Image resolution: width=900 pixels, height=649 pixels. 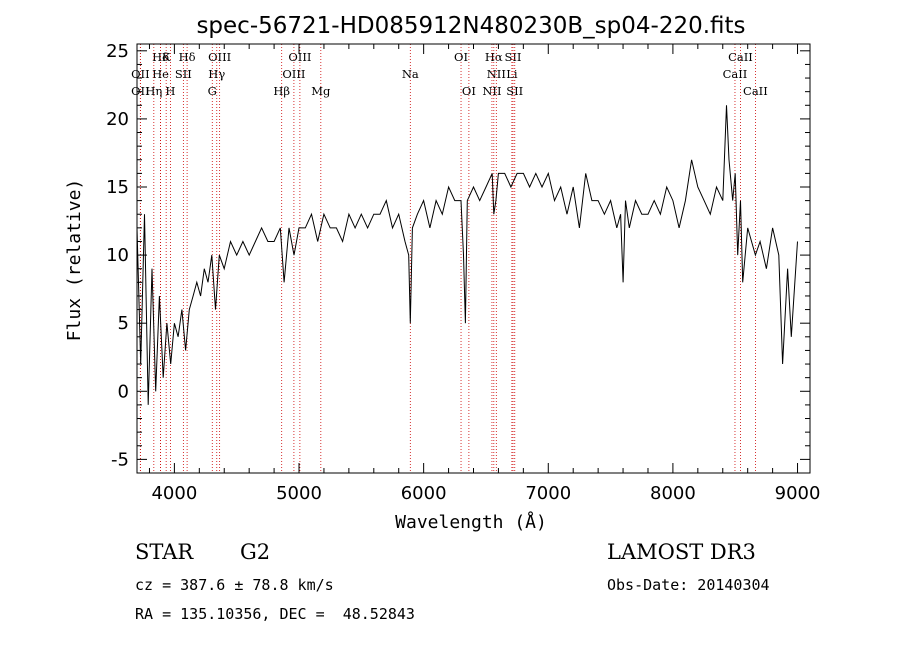 What do you see at coordinates (164, 552) in the screenshot?
I see `object-class: STAR` at bounding box center [164, 552].